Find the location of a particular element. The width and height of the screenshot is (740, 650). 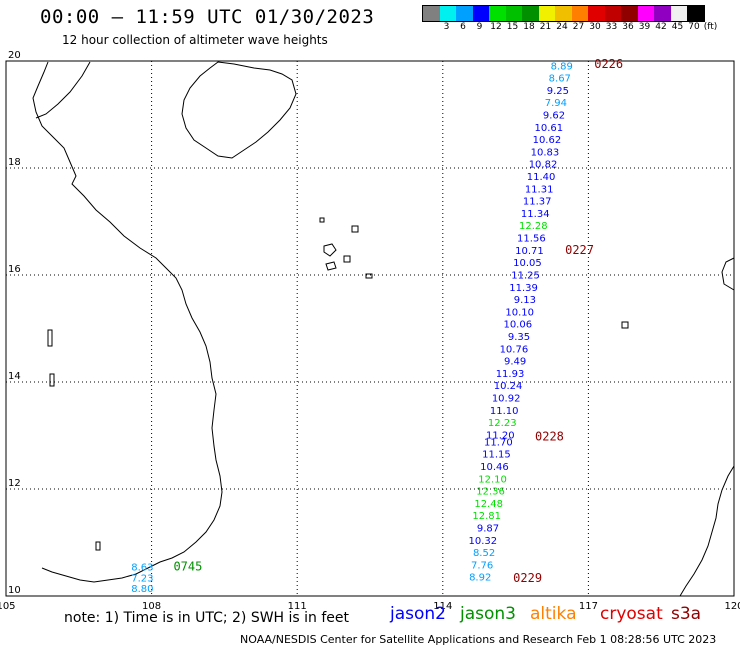

swh-value-label: 11.15 is located at coordinates (496, 455).